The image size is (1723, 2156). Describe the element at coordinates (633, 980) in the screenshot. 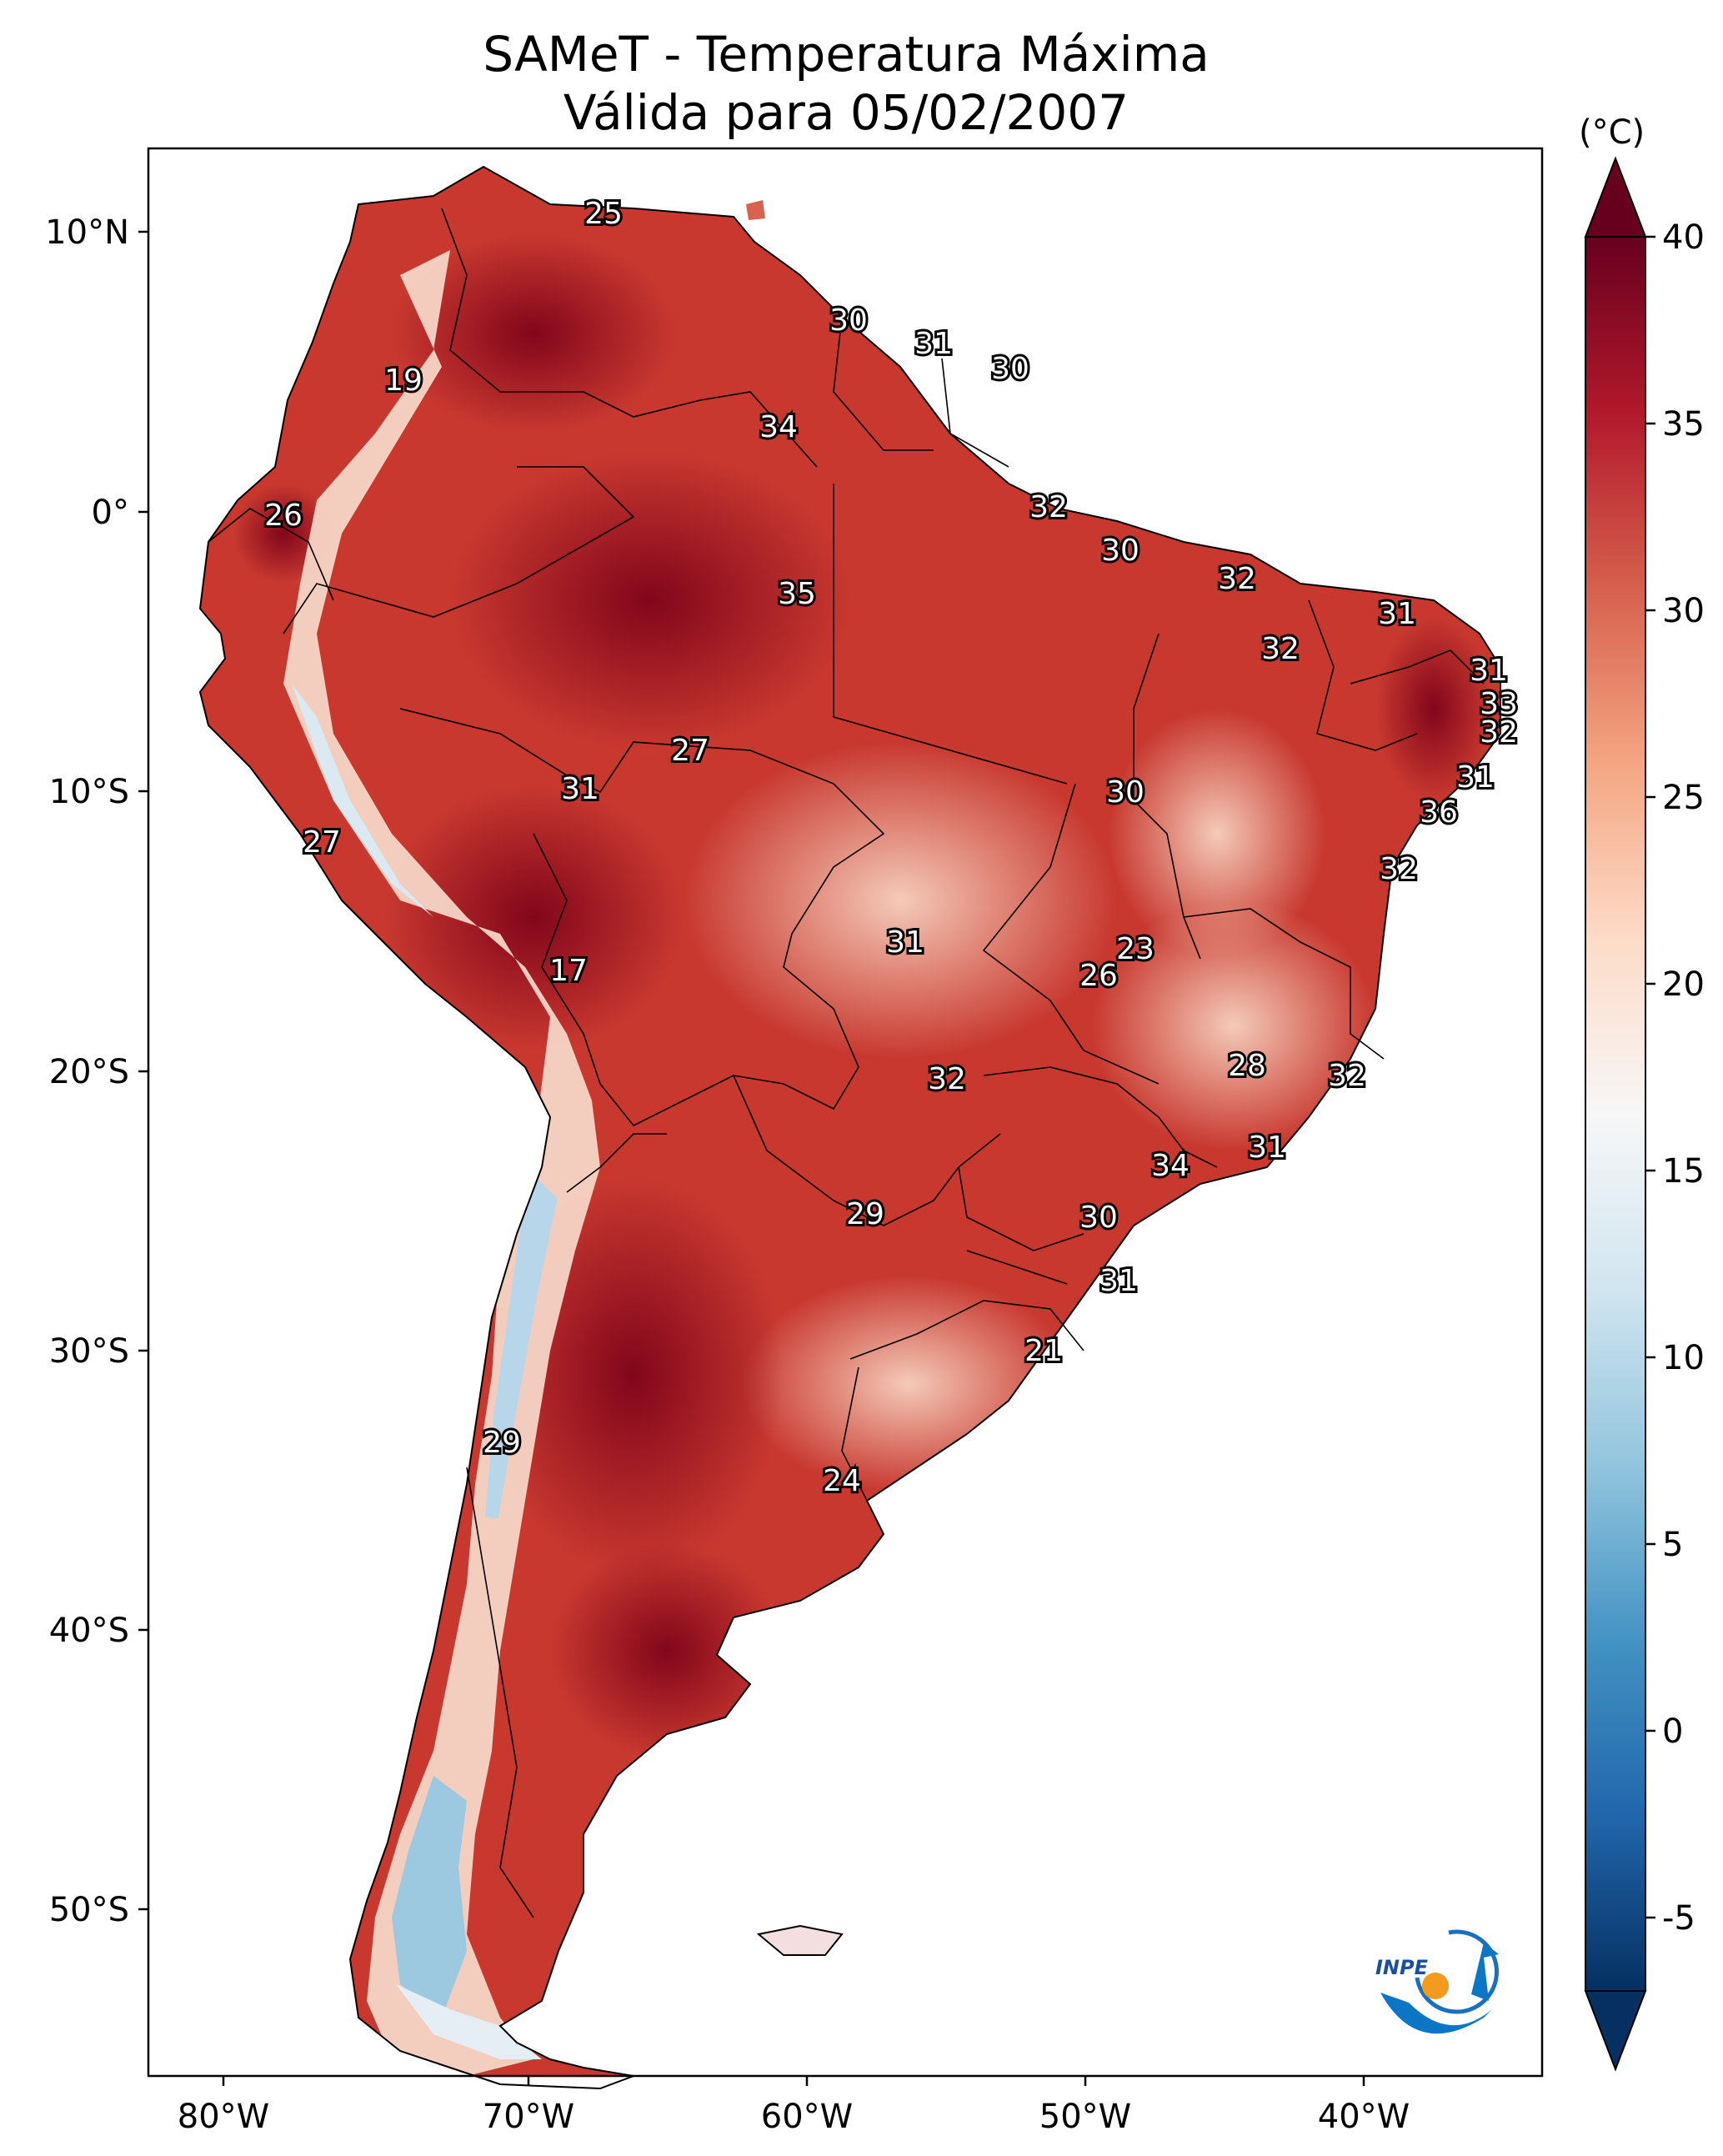

I see `border-bolivia-peru-chile` at that location.